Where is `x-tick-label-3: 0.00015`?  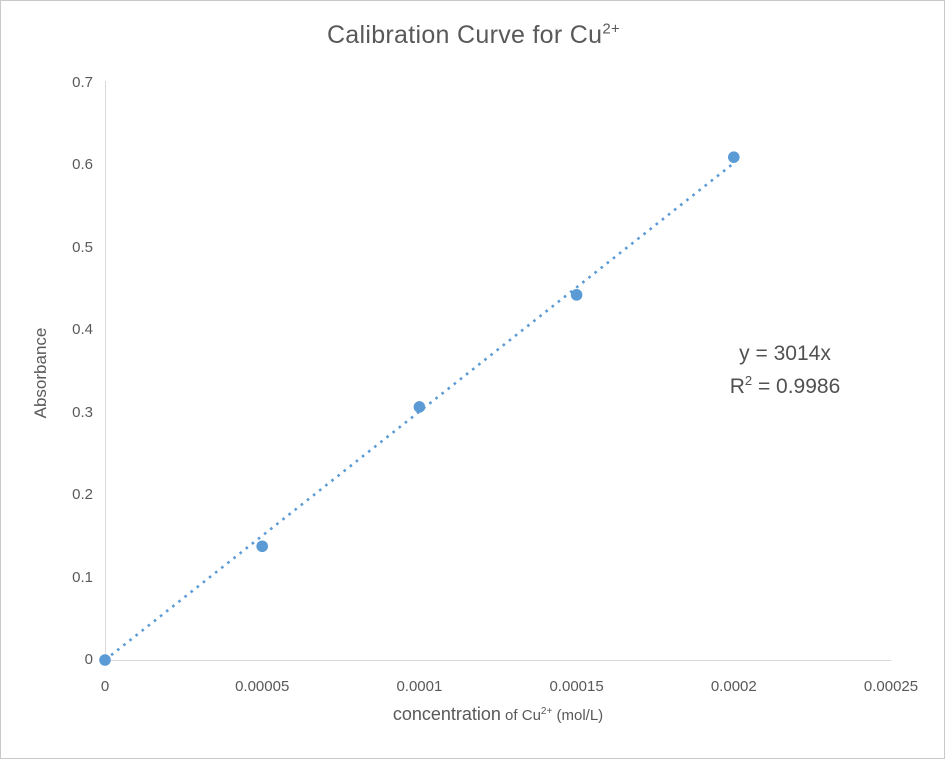 x-tick-label-3: 0.00015 is located at coordinates (576, 686).